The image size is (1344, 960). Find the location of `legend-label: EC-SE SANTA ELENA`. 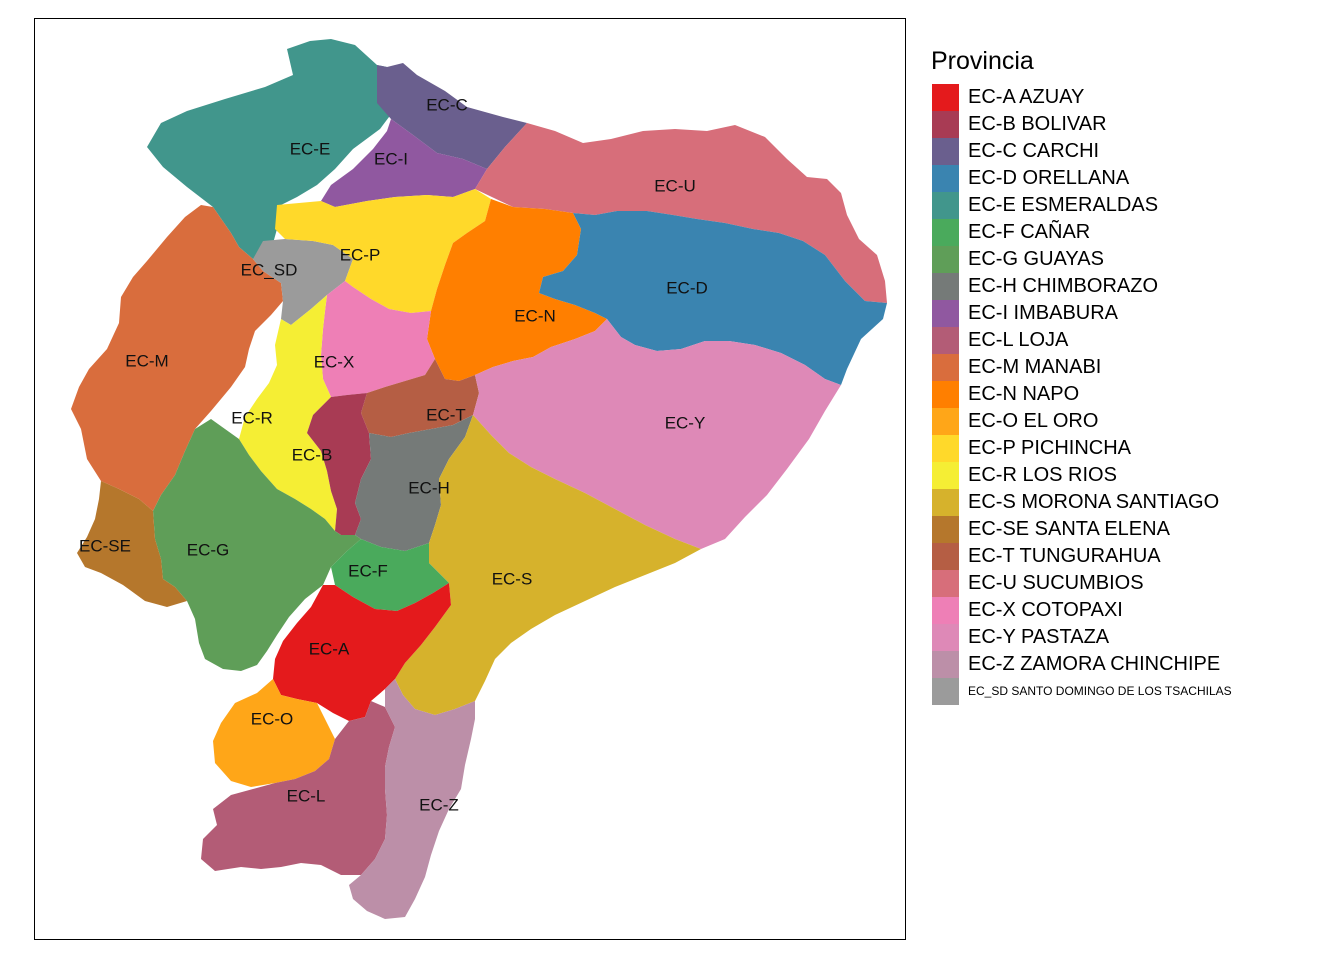

legend-label: EC-SE SANTA ELENA is located at coordinates (1069, 529).